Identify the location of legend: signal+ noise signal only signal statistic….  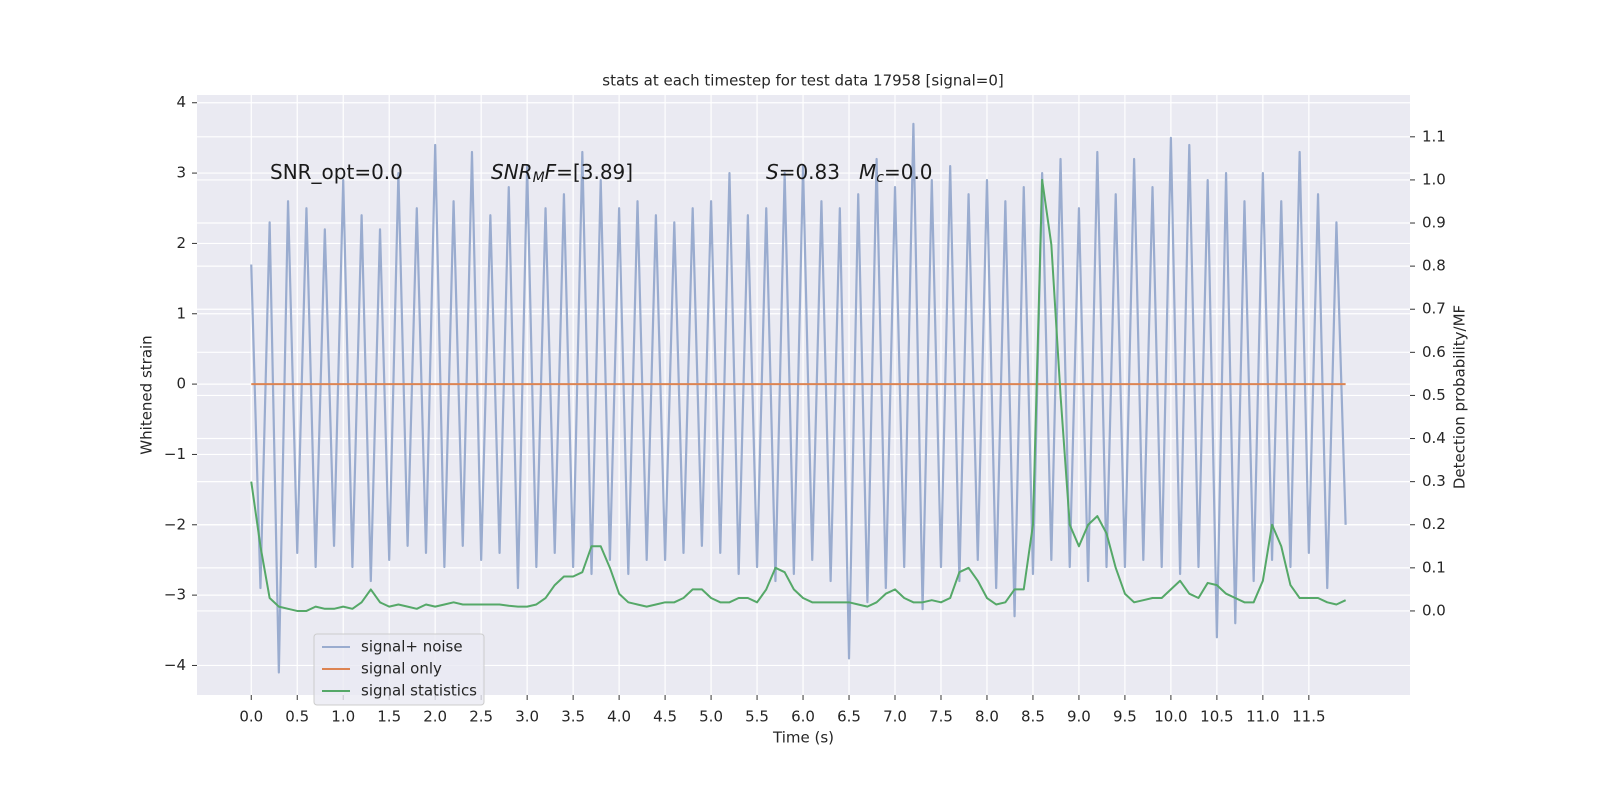
(399, 669).